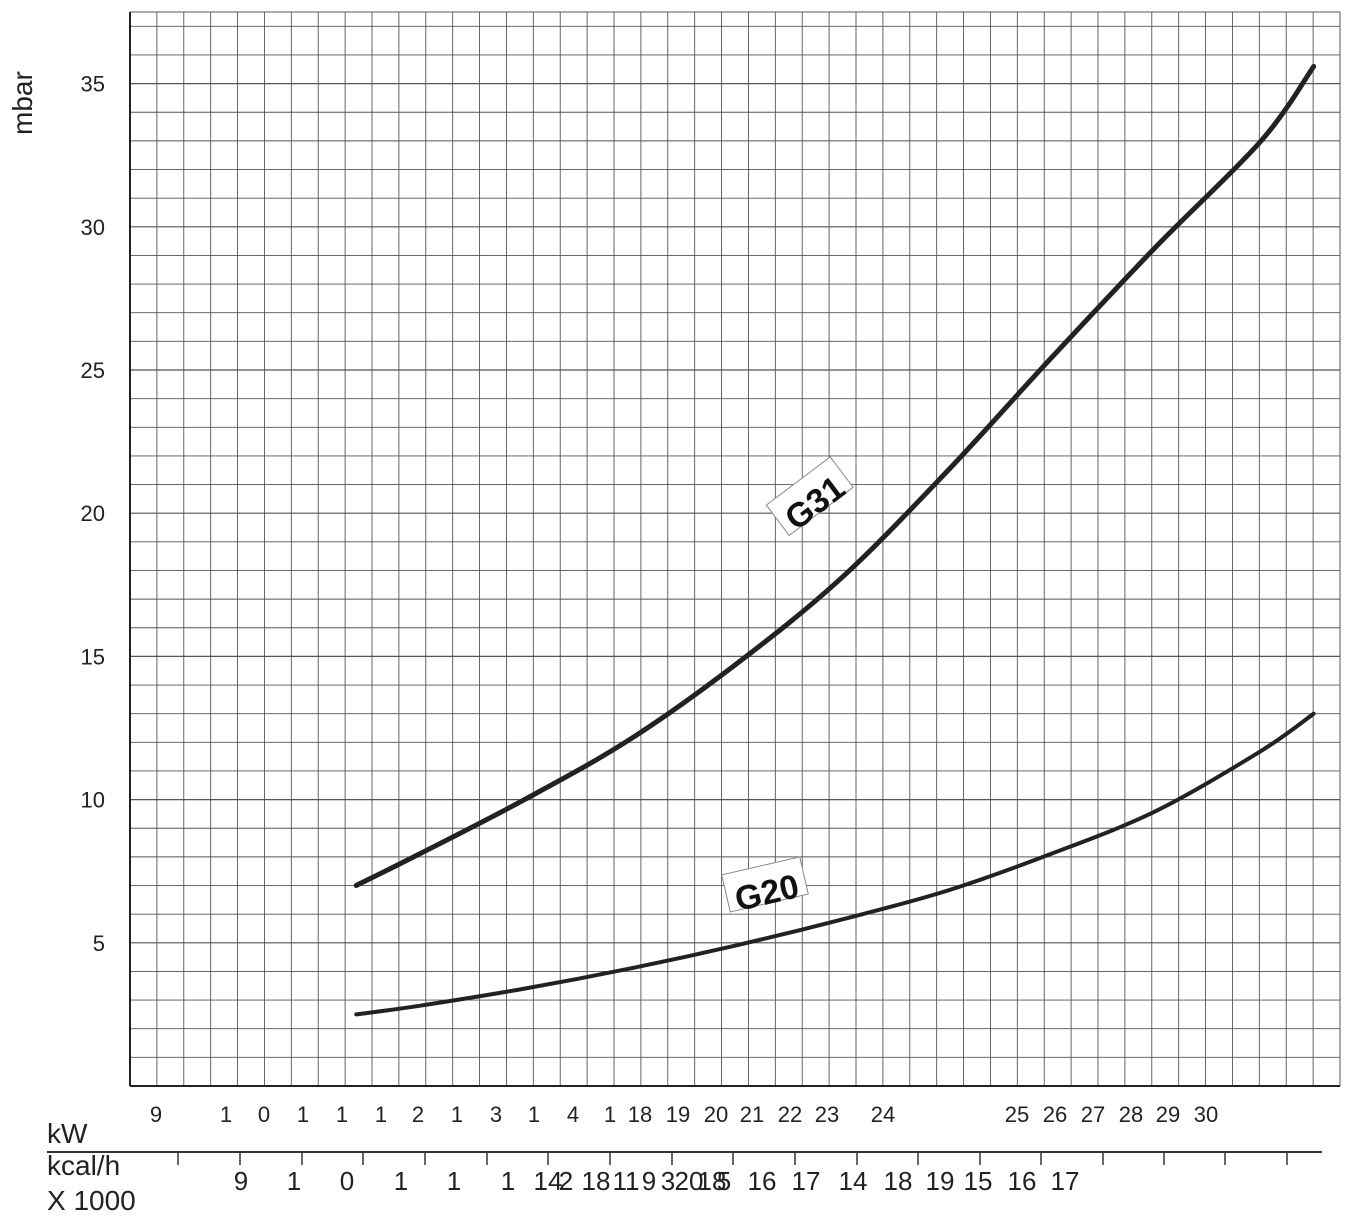 The height and width of the screenshot is (1223, 1346). I want to click on y-tick-label: 15, so click(93, 656).